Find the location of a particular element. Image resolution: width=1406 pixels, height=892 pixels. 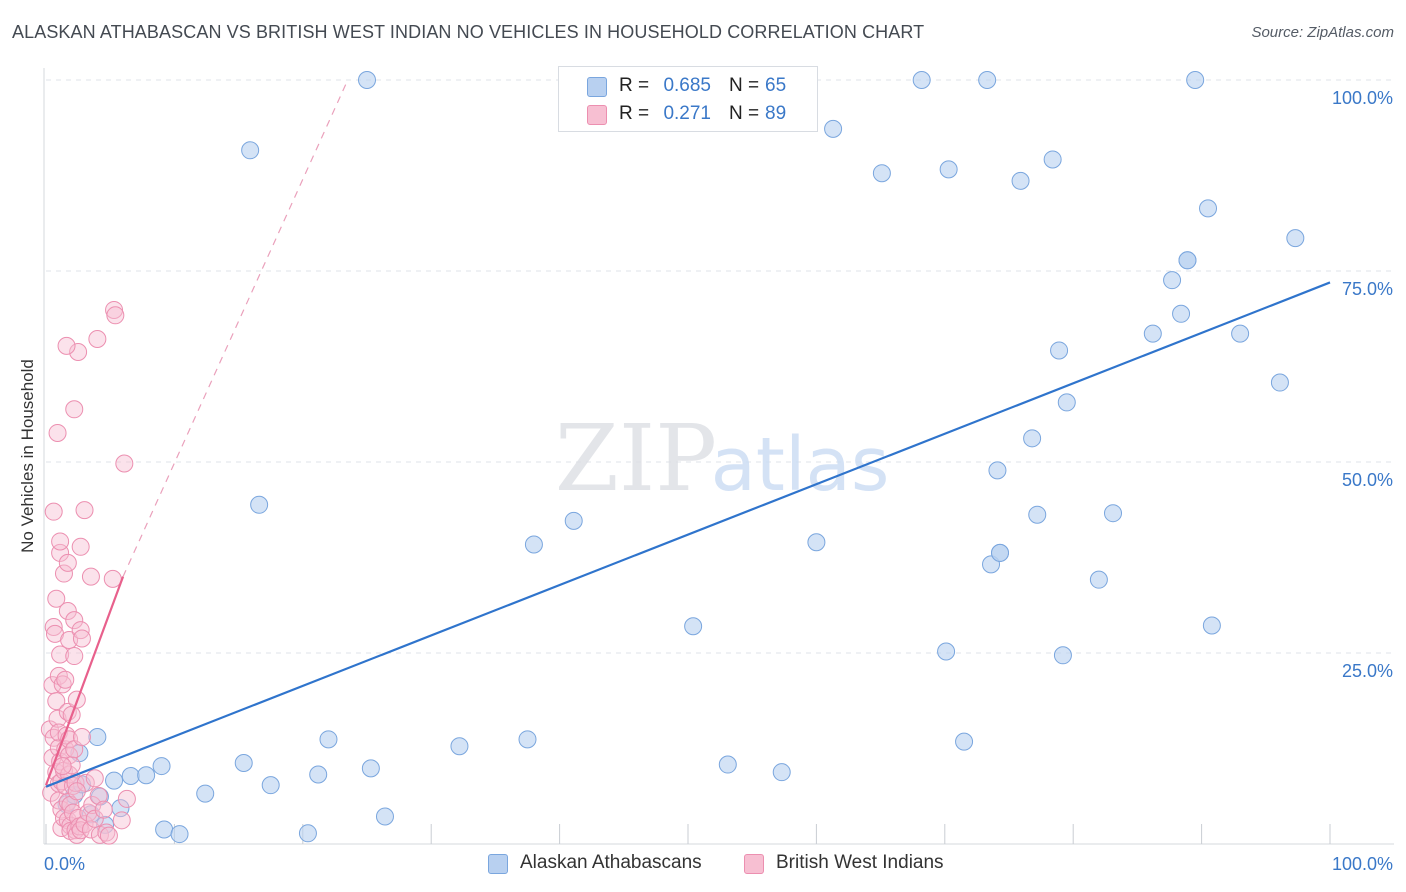

legend-r-value: 0.271 is located at coordinates (687, 113).